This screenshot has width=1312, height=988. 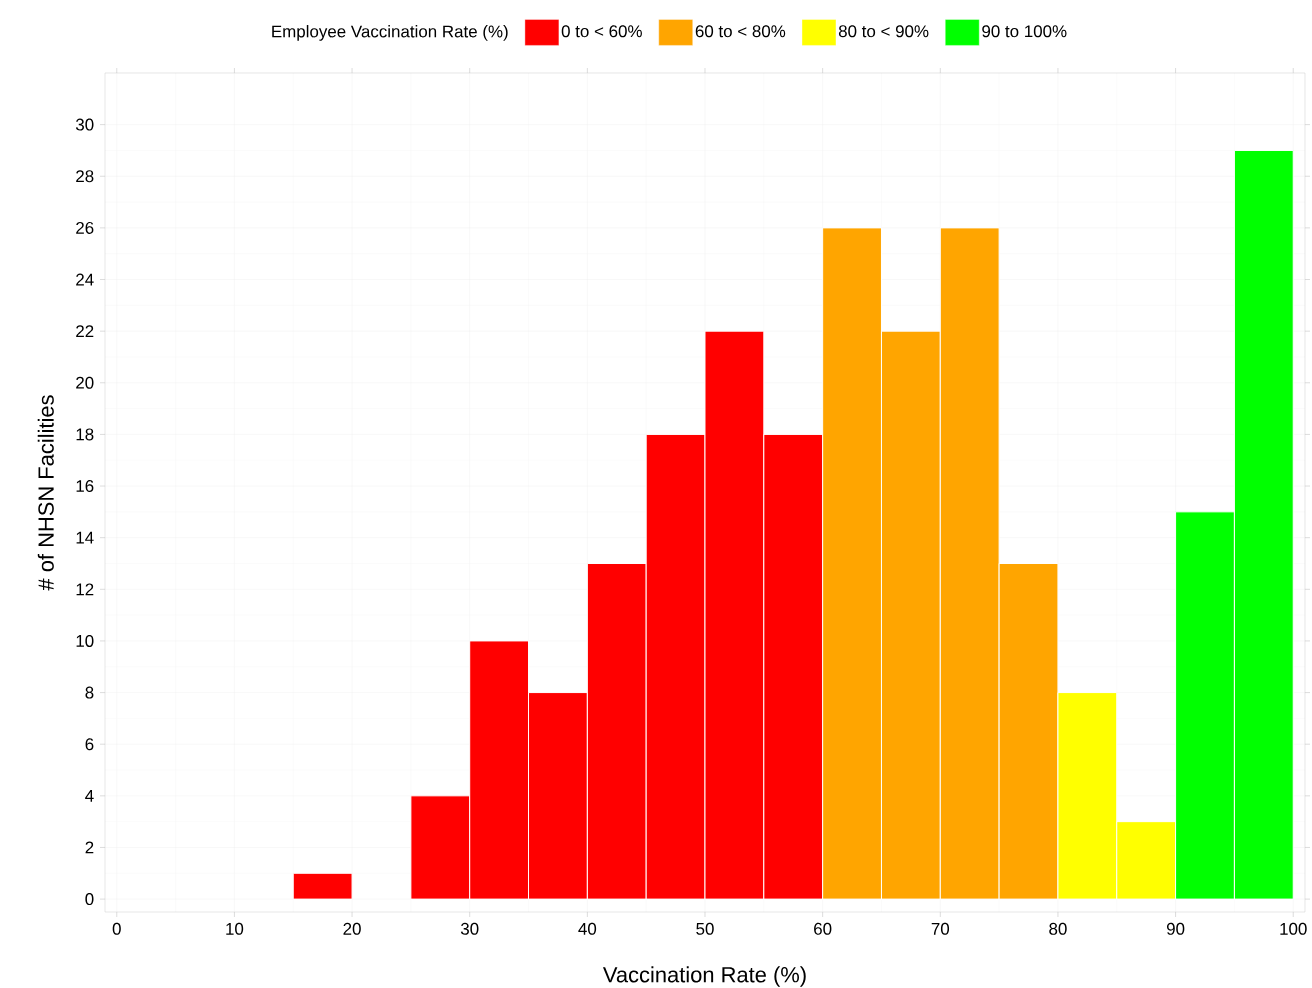 I want to click on y-tick-label: 14, so click(x=85, y=537).